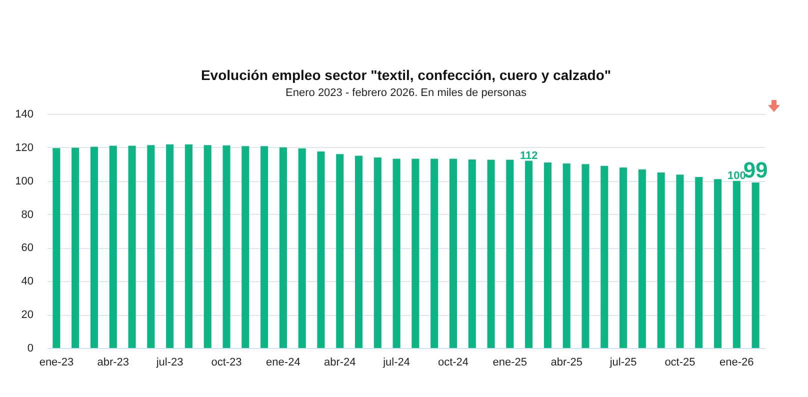  I want to click on x-tick-label: ene-23, so click(56, 362).